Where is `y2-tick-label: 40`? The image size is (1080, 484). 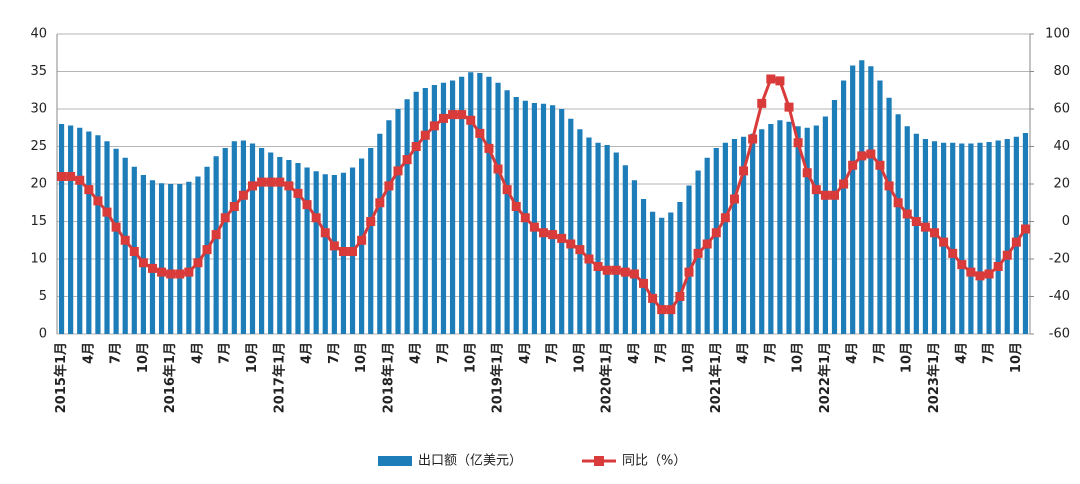
y2-tick-label: 40 is located at coordinates (1061, 146).